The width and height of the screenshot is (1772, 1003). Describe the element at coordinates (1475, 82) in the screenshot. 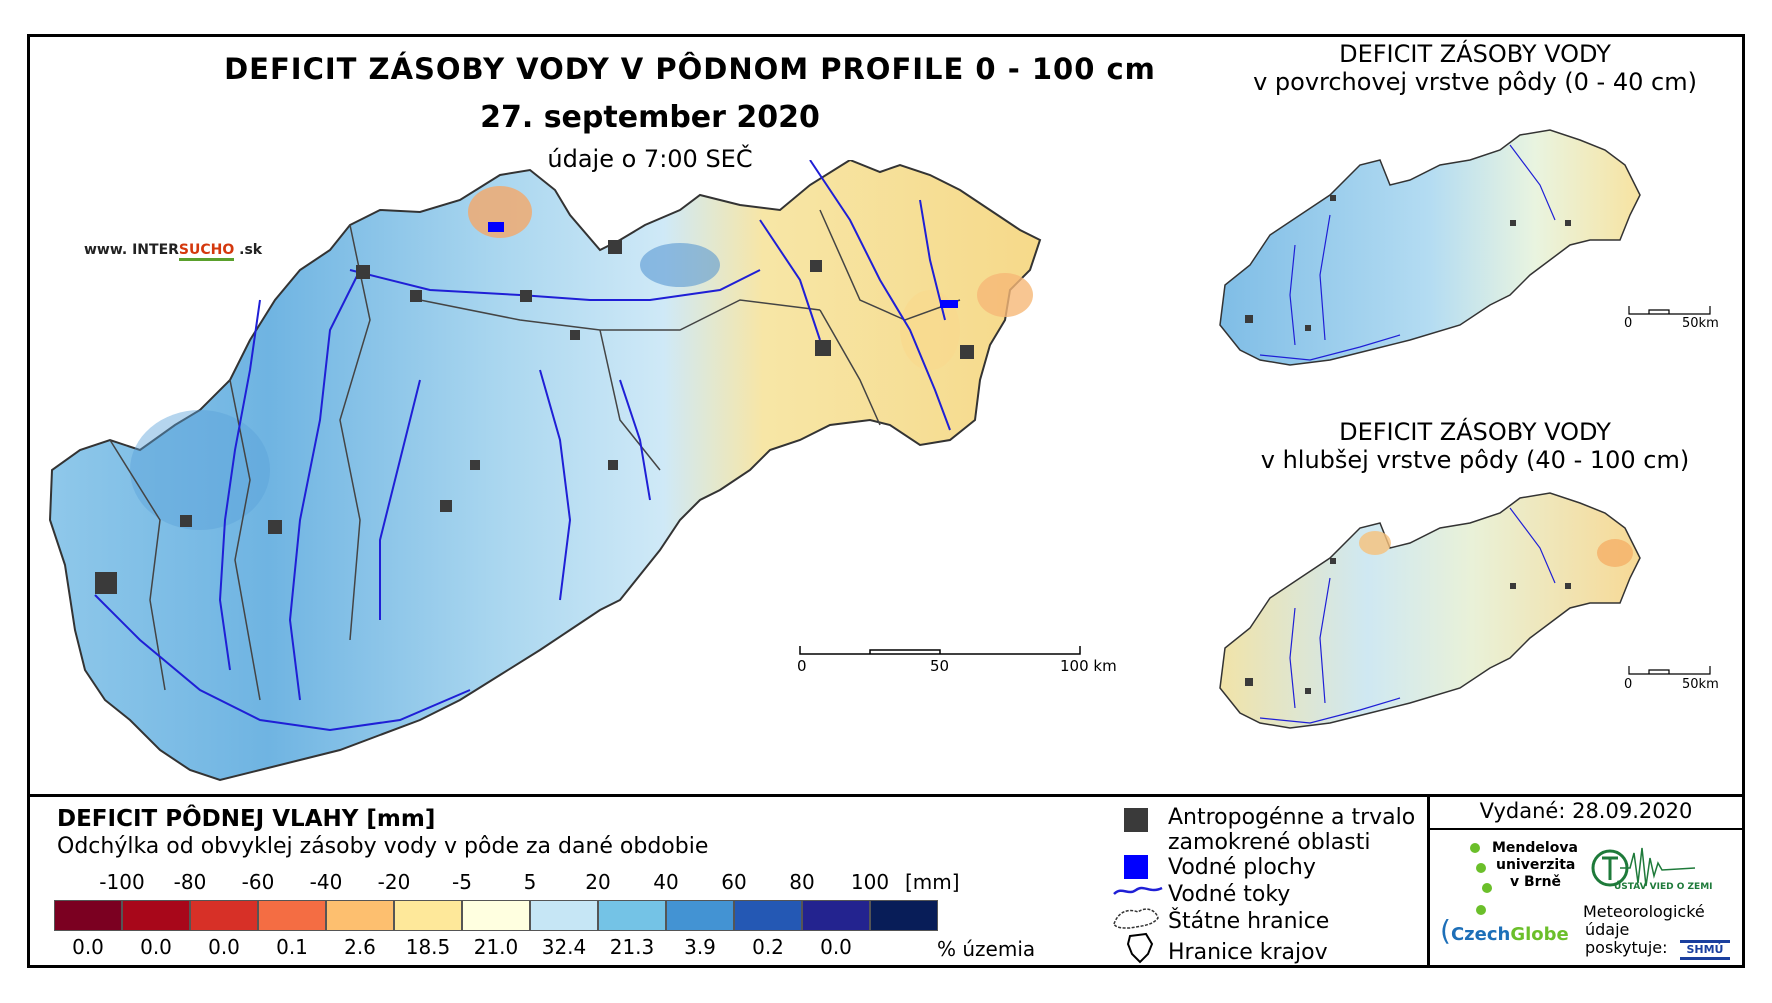

I see `inset-top-title-line2: v povrchovej vrstve pôdy (0 - 40 cm)` at that location.